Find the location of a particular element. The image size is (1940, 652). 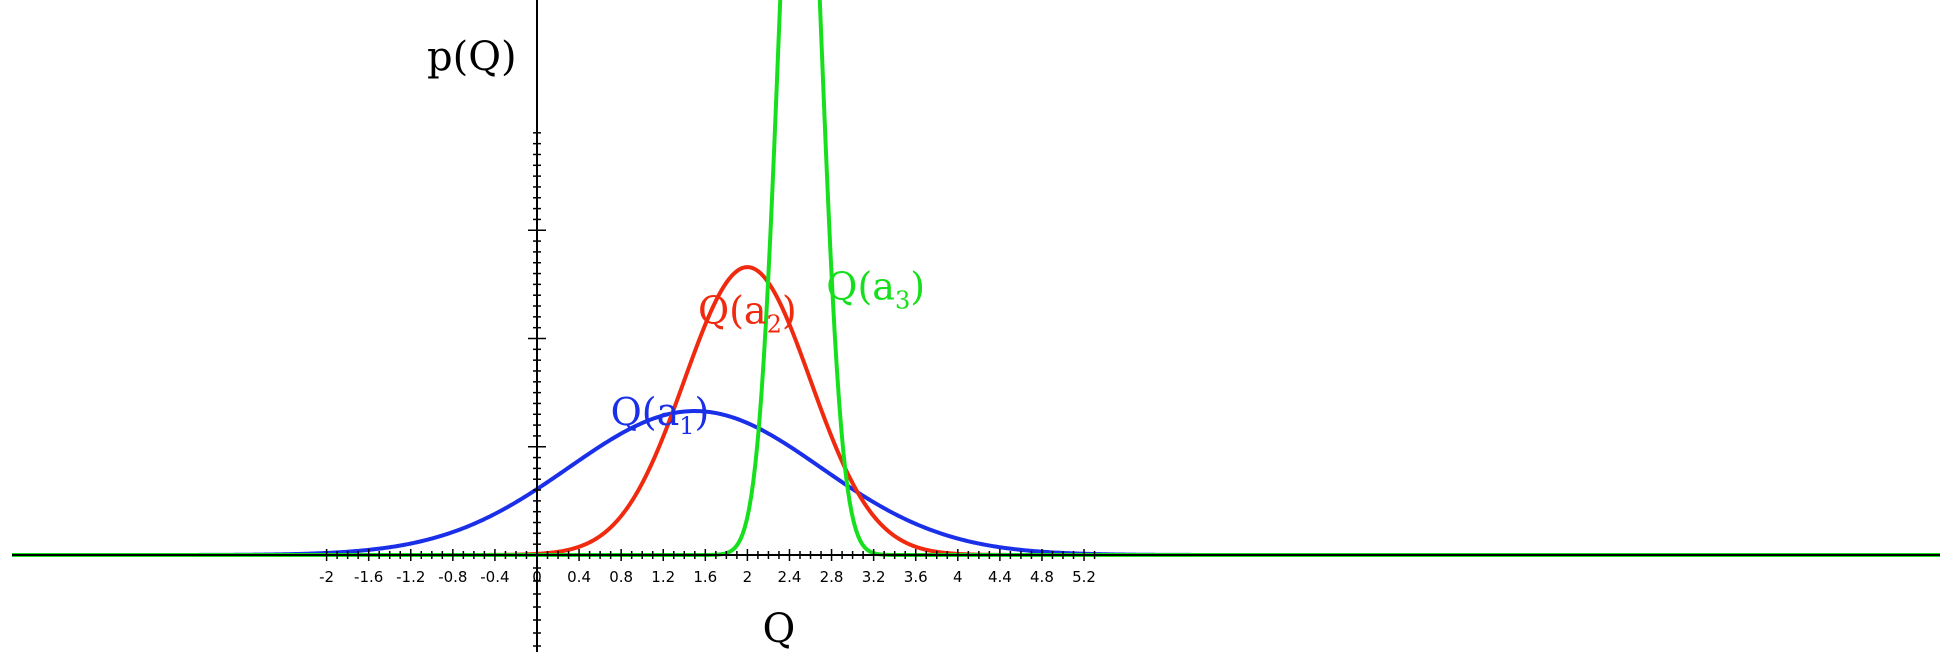

series-labels: Q(a1) Q(a2) Q(a3) is located at coordinates (768, 353).